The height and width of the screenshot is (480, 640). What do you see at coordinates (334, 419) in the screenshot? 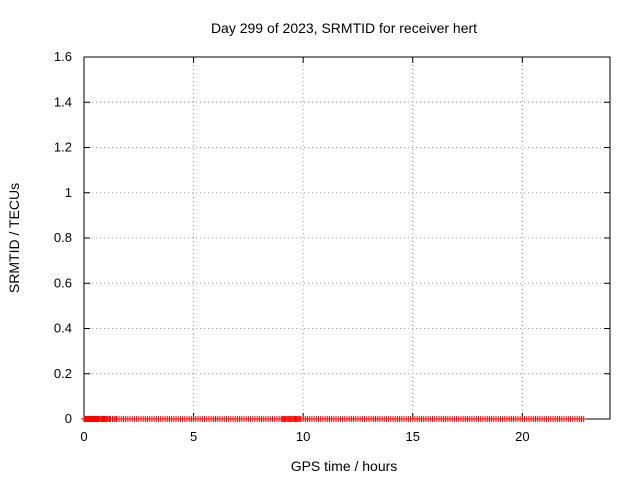
I see `data-points` at bounding box center [334, 419].